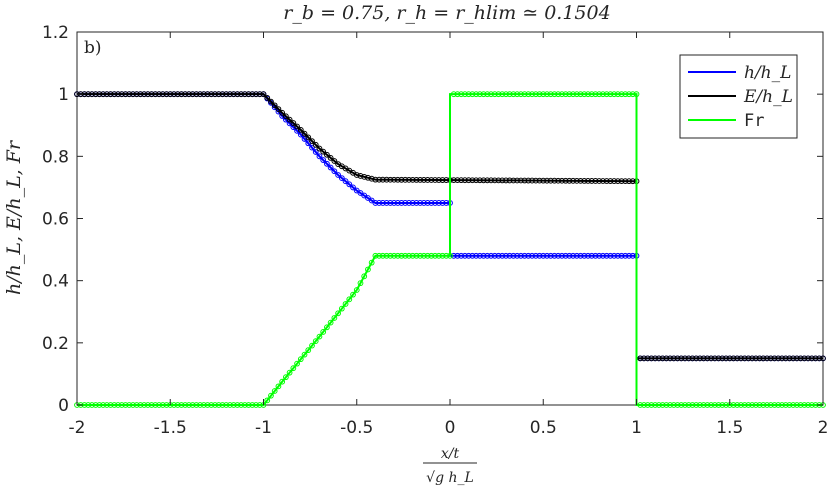 The image size is (830, 493). I want to click on x-tick-label: 0, so click(450, 428).